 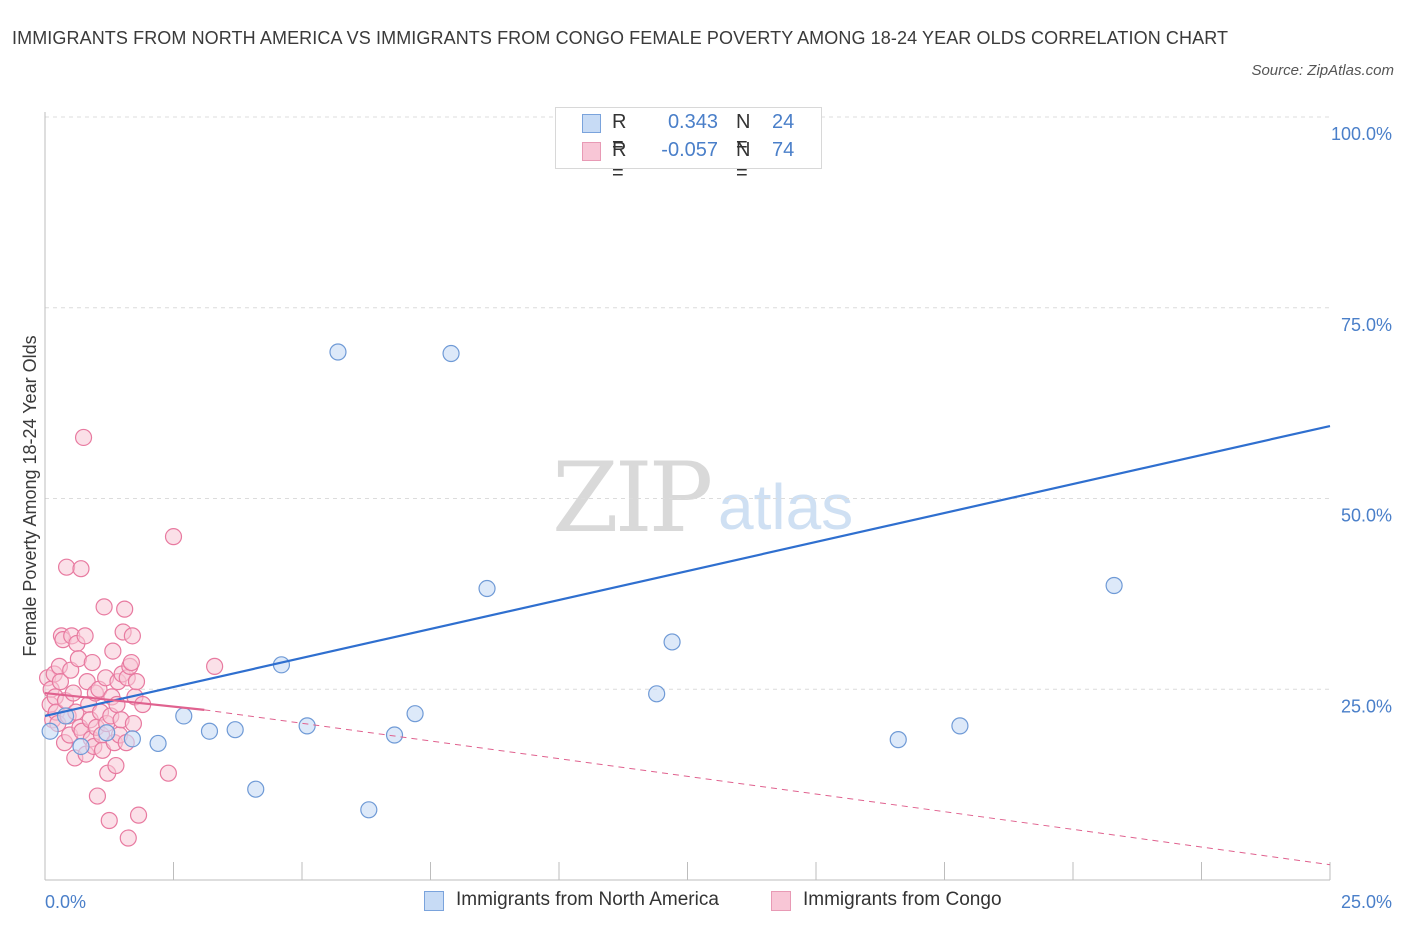 I want to click on y-tick-label: 50.0%, so click(x=1366, y=516).